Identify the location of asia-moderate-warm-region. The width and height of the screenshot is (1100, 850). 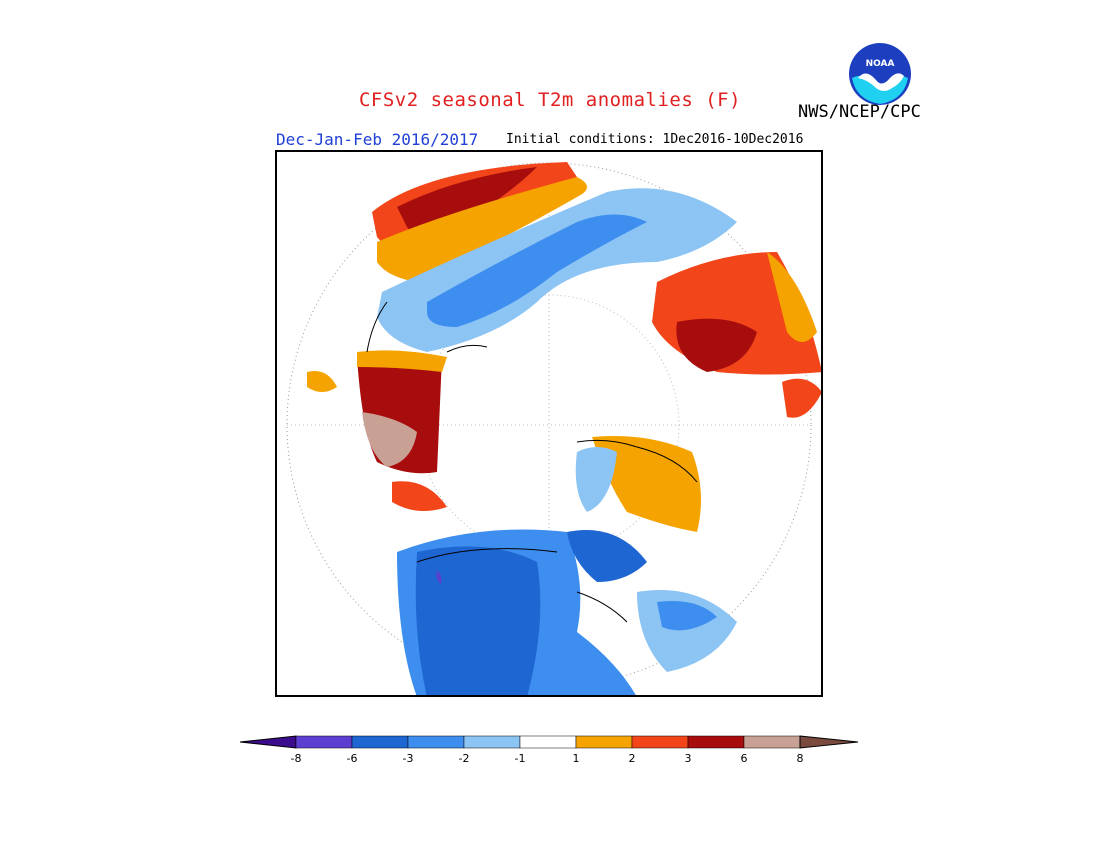
(792, 297).